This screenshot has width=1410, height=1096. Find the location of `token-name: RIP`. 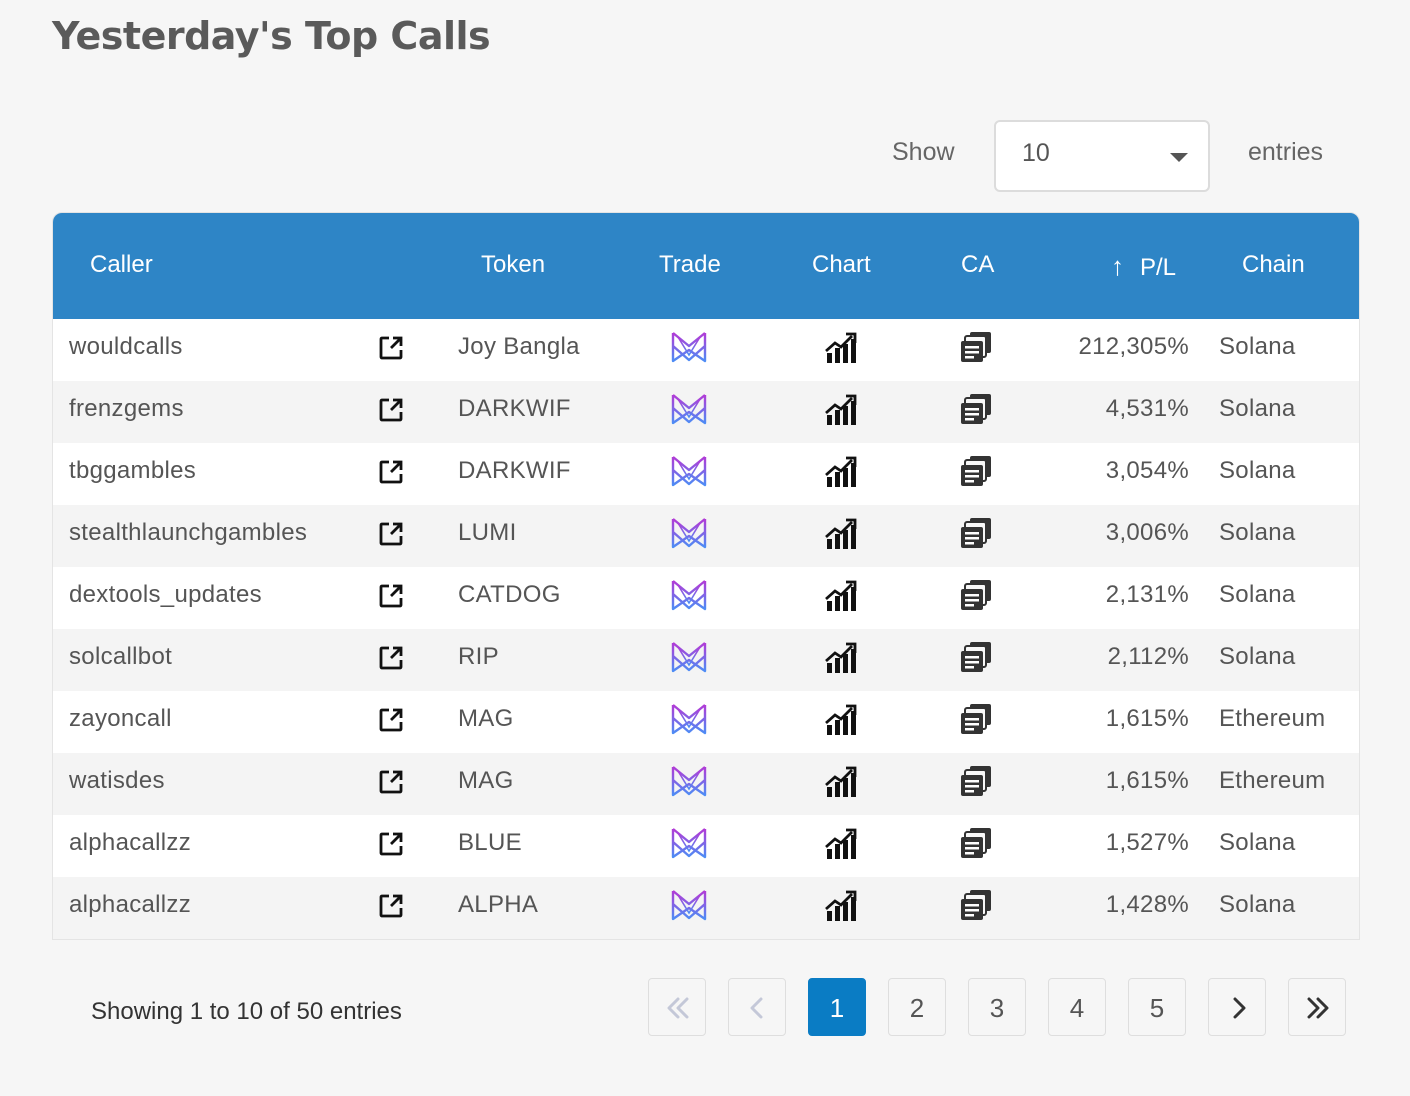

token-name: RIP is located at coordinates (478, 656).